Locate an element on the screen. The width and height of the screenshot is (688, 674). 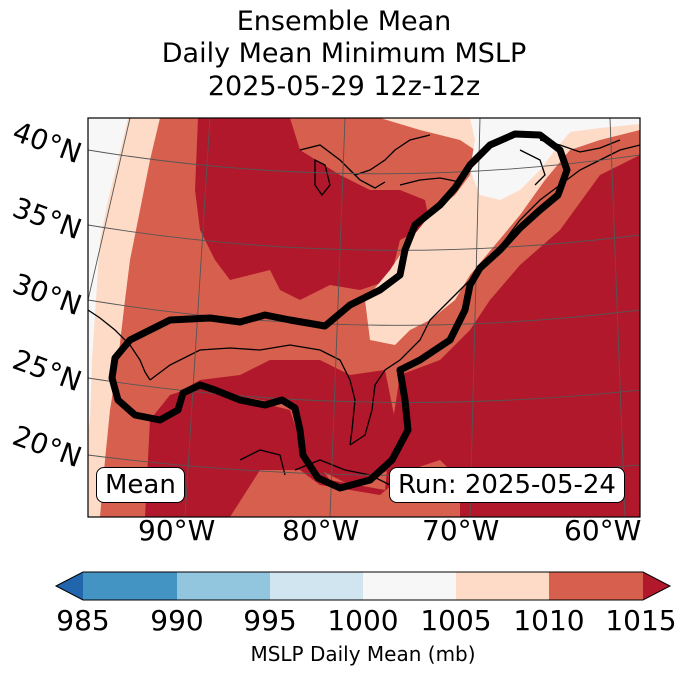
colorbar-over-arrow is located at coordinates (656, 586).